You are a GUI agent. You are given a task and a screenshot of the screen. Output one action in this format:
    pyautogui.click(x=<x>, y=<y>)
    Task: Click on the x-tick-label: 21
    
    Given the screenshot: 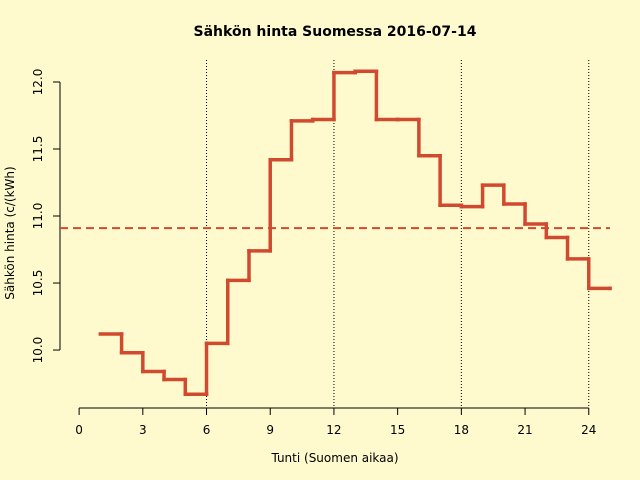 What is the action you would take?
    pyautogui.click(x=524, y=430)
    